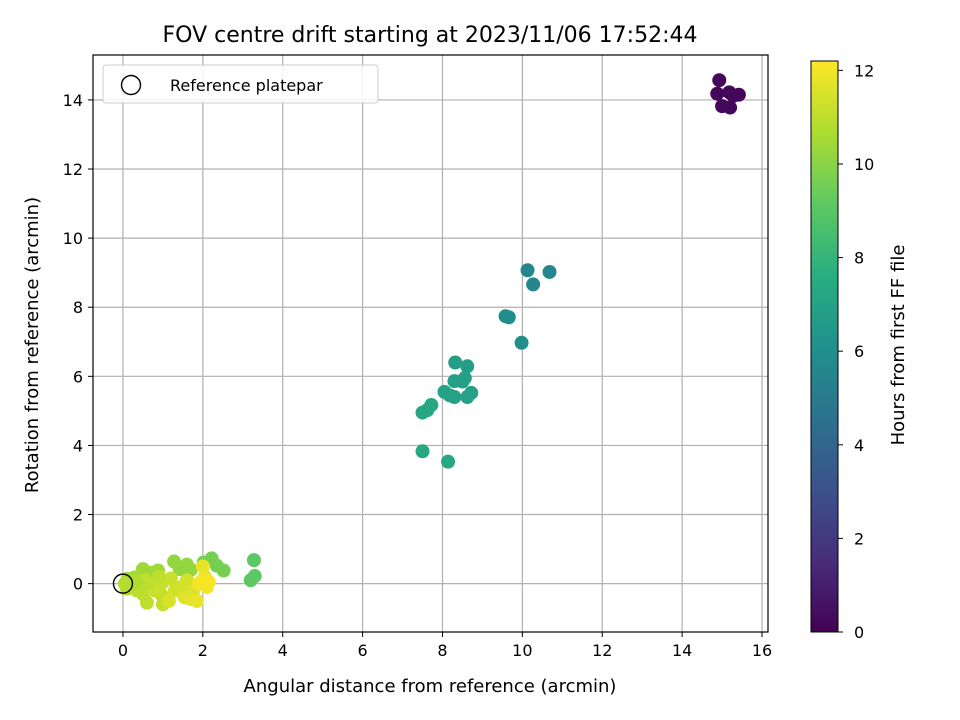 This screenshot has height=720, width=960. I want to click on legend-marker-reference, so click(131, 85).